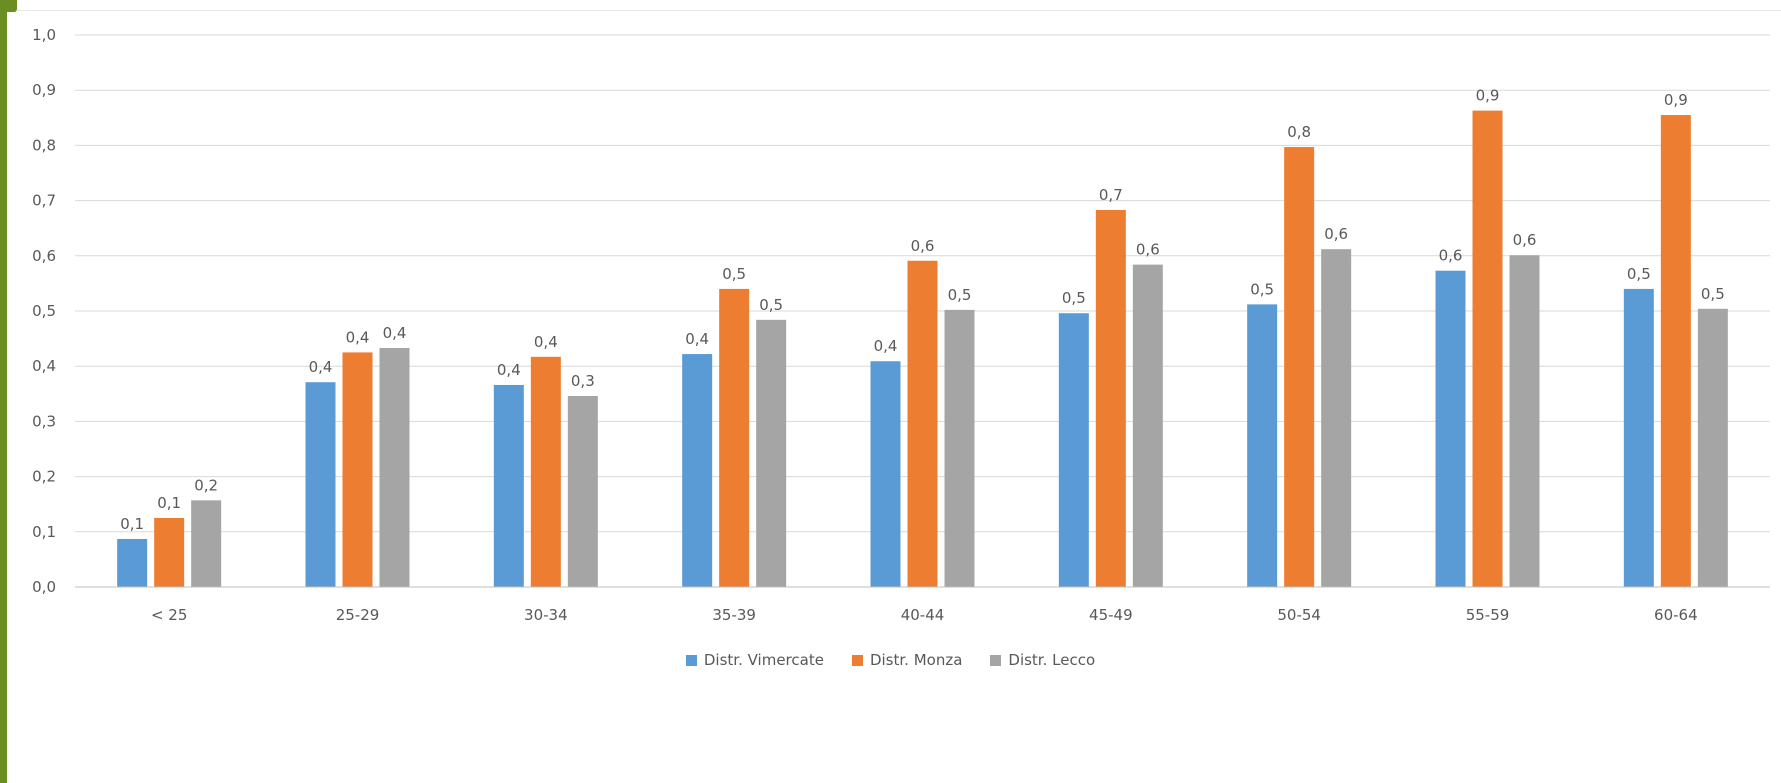 This screenshot has height=783, width=1781. What do you see at coordinates (44, 477) in the screenshot?
I see `y-tick-label: 0,2` at bounding box center [44, 477].